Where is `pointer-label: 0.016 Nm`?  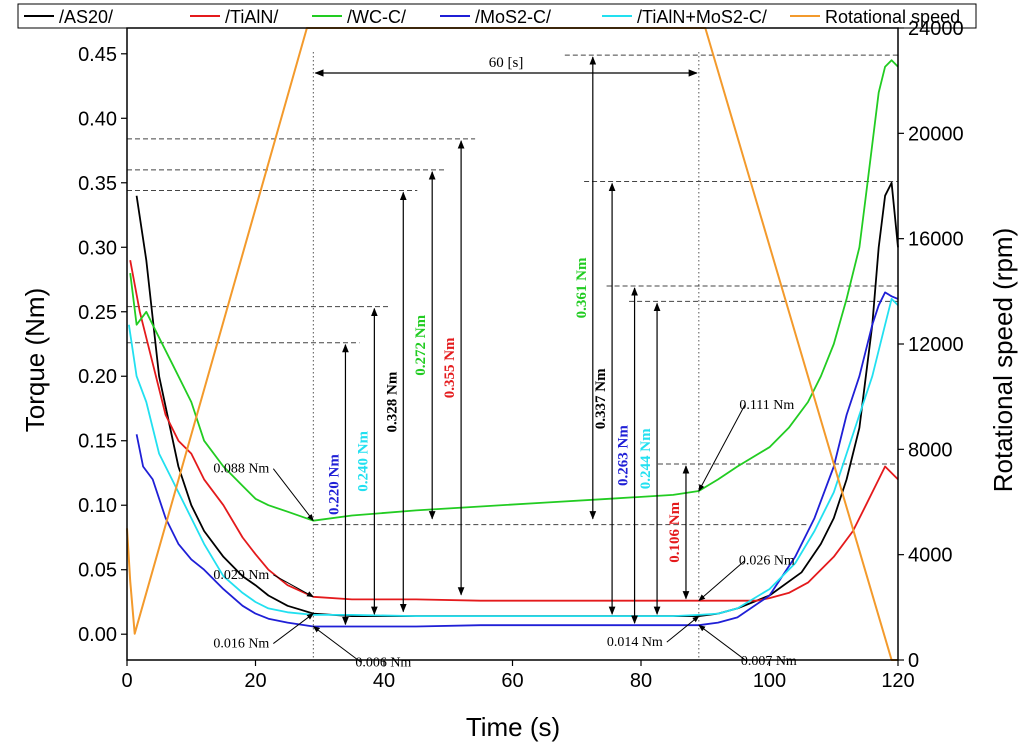
pointer-label: 0.016 Nm is located at coordinates (241, 644).